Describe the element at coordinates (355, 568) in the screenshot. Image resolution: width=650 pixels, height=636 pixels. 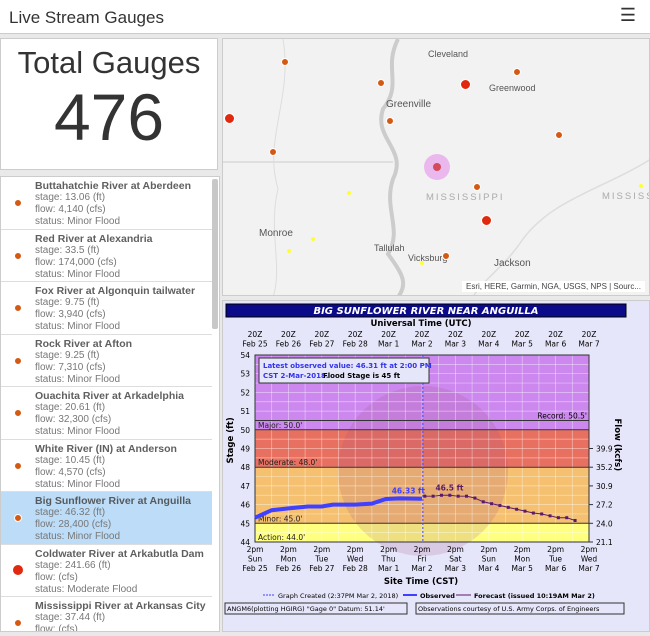
I see `x-tick-label: Feb 28` at that location.